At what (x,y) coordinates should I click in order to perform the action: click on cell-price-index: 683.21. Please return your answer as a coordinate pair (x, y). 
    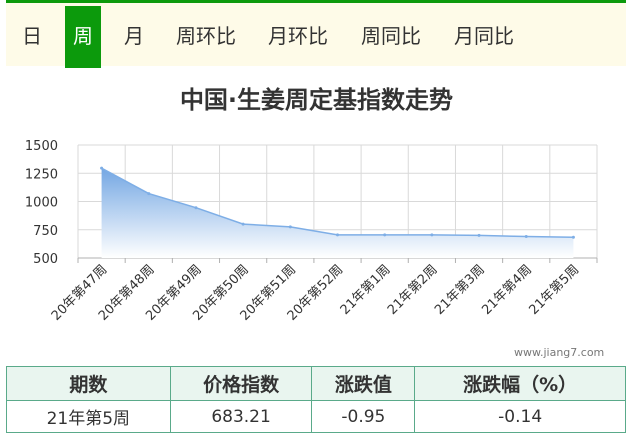
    Looking at the image, I should click on (241, 416).